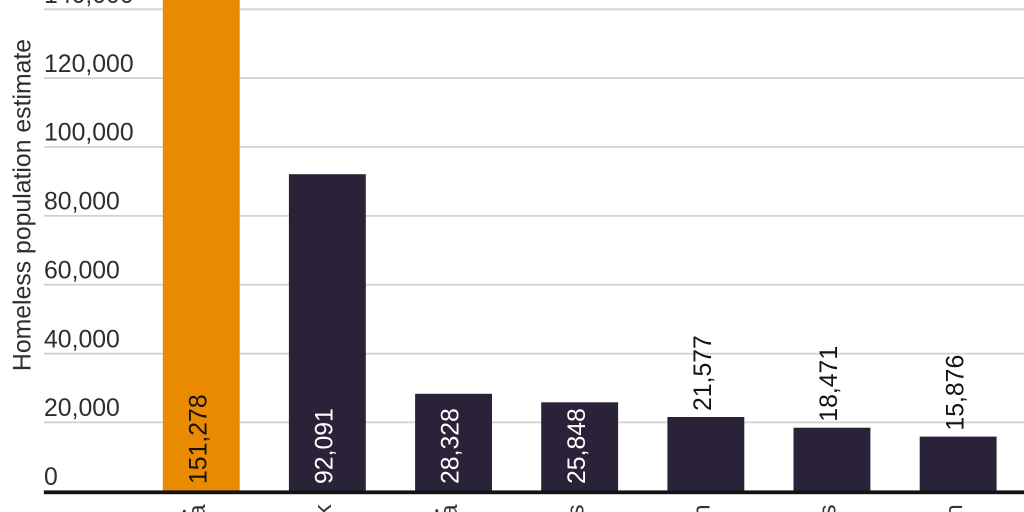 This screenshot has width=1024, height=512. I want to click on svg-text: 0, so click(51, 477).